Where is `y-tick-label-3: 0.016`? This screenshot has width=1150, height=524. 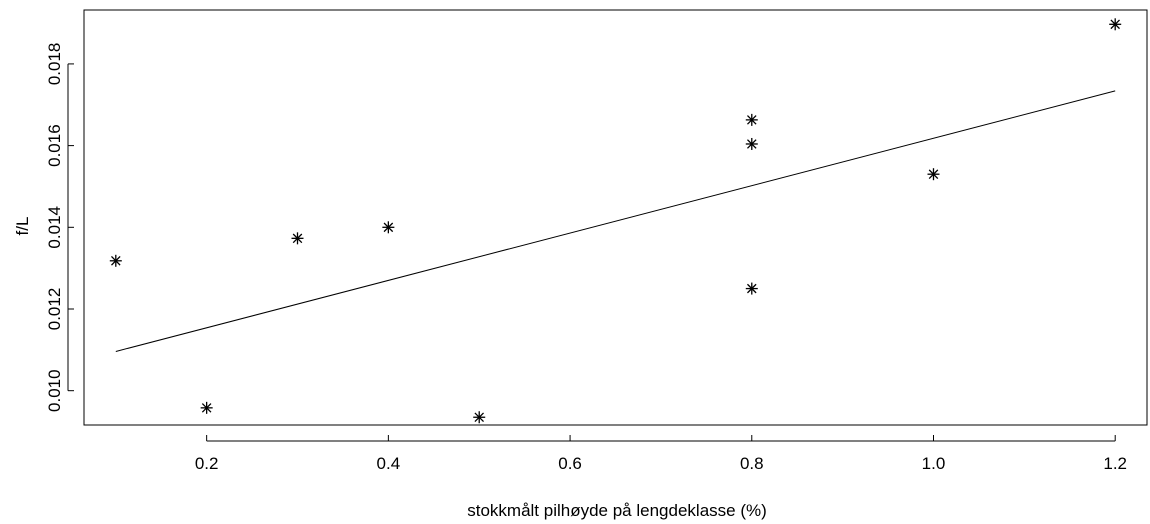
y-tick-label-3: 0.016 is located at coordinates (54, 145).